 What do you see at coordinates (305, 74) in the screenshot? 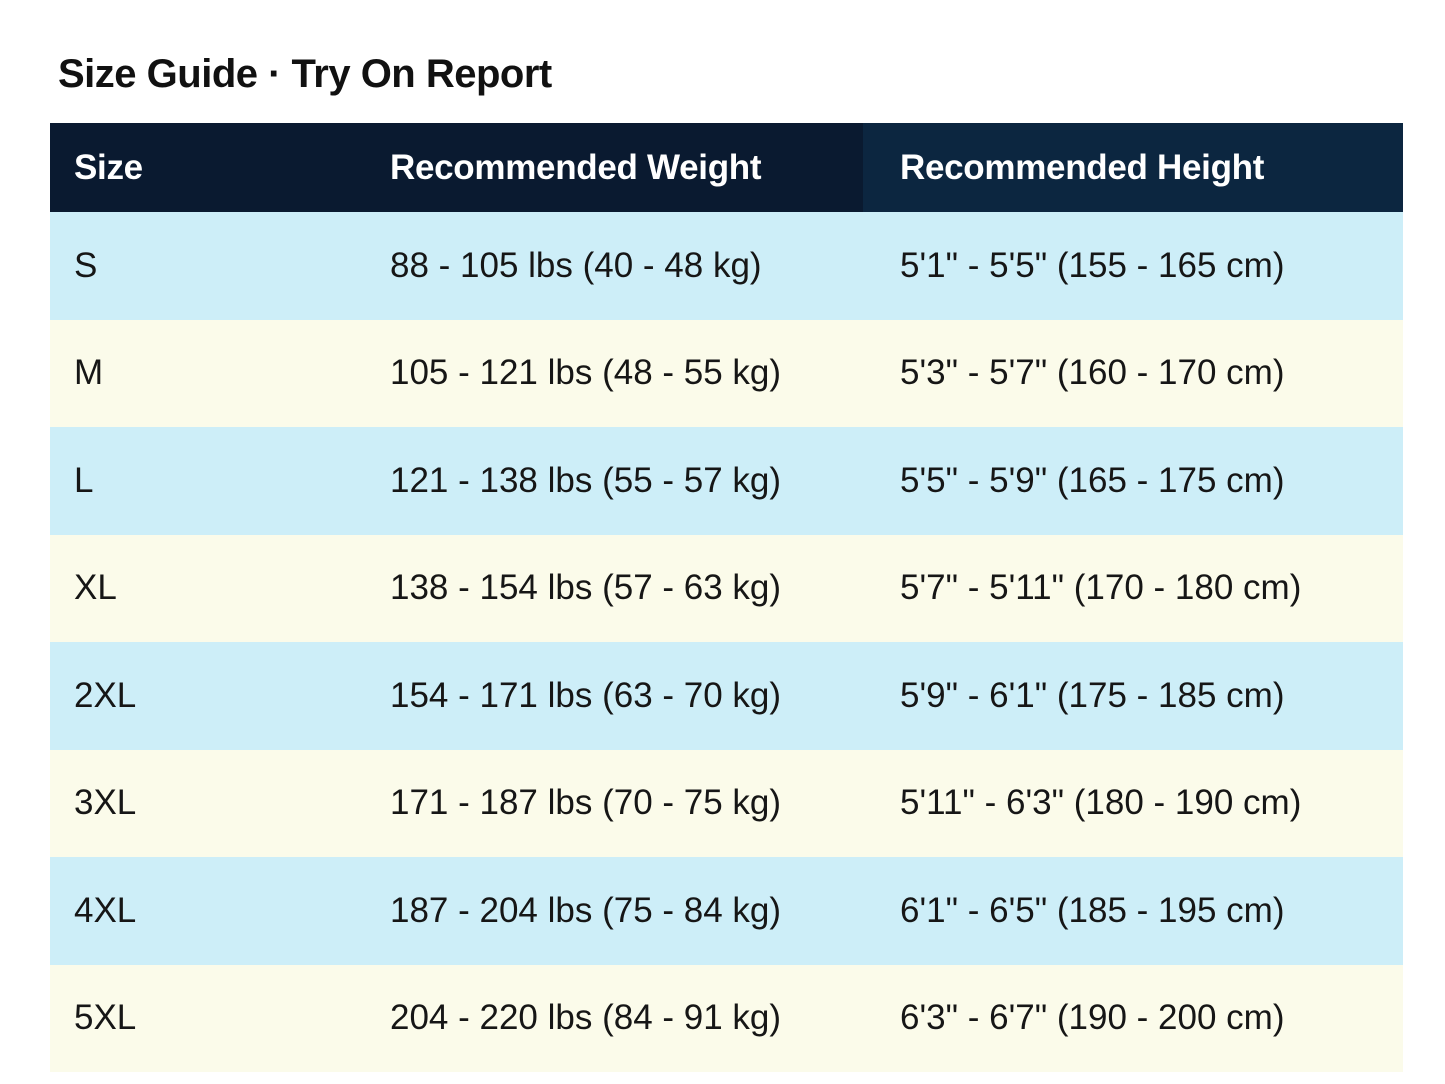
I see `page-title: Size Guide · Try On Report` at bounding box center [305, 74].